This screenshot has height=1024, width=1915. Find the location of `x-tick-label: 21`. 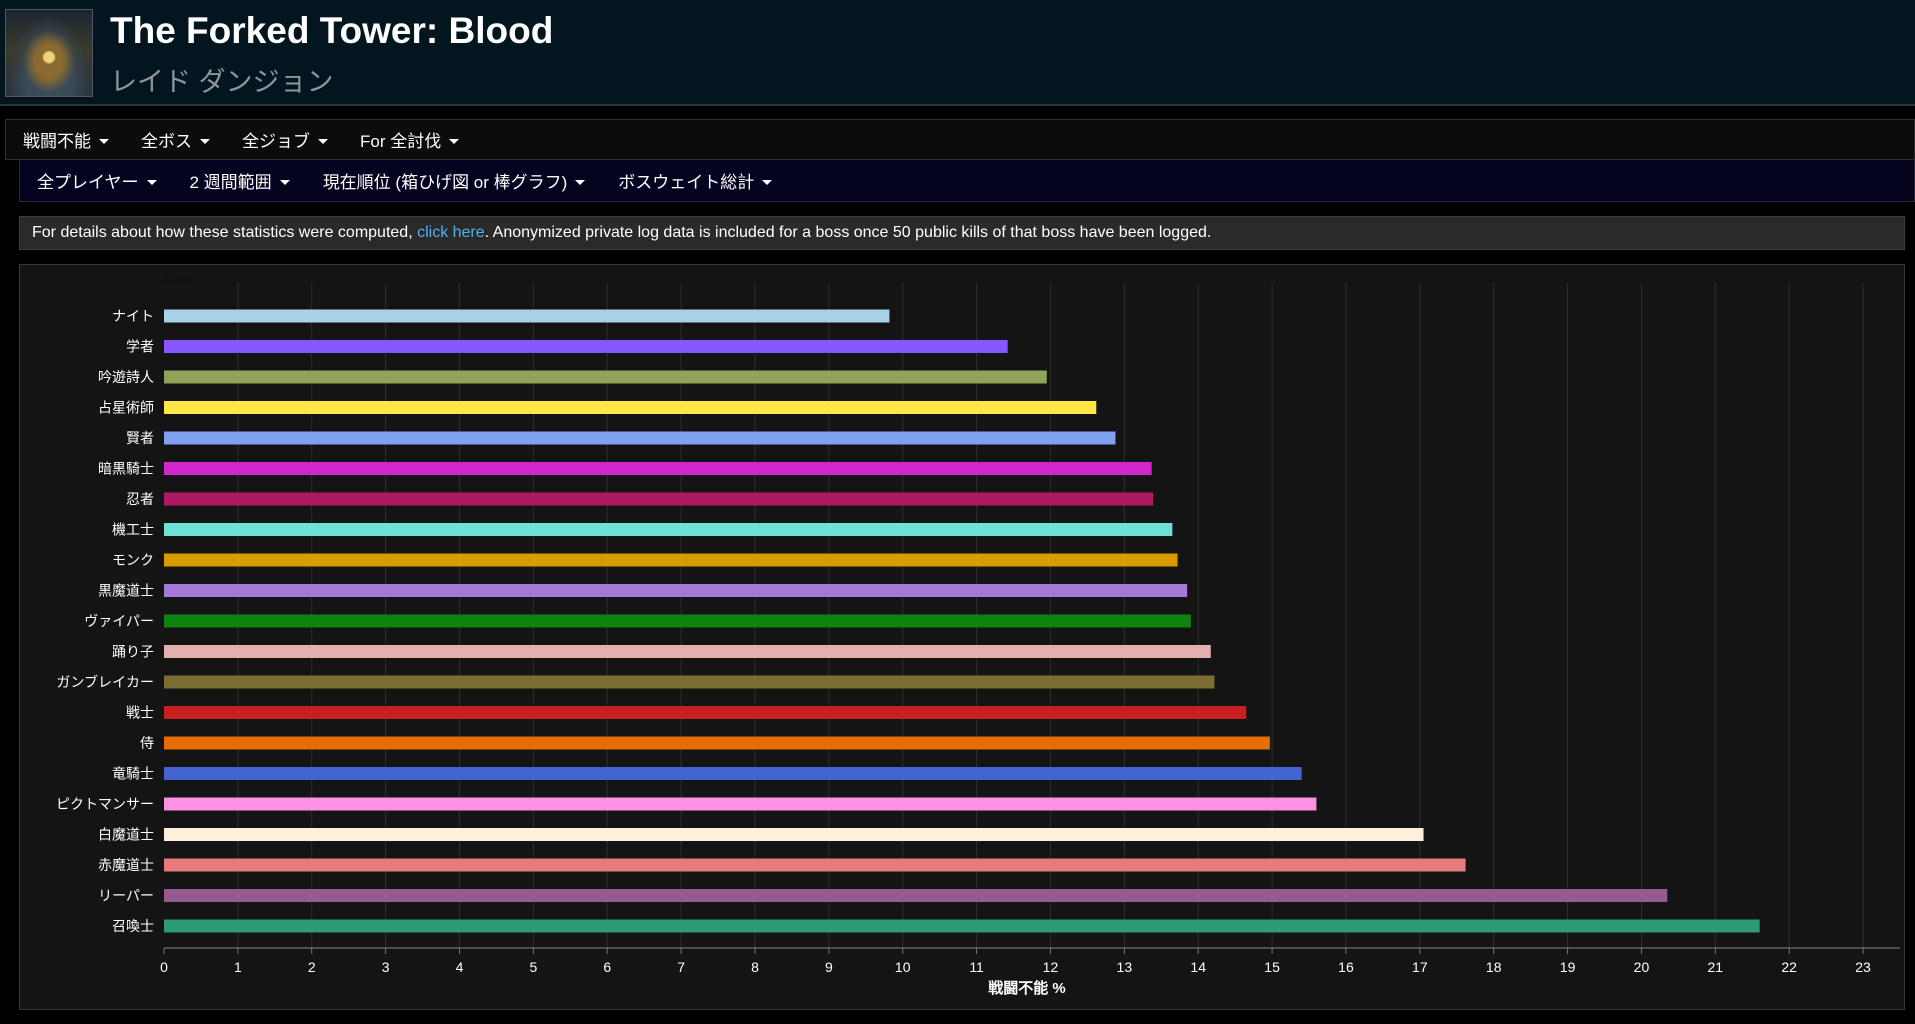

x-tick-label: 21 is located at coordinates (1716, 967).